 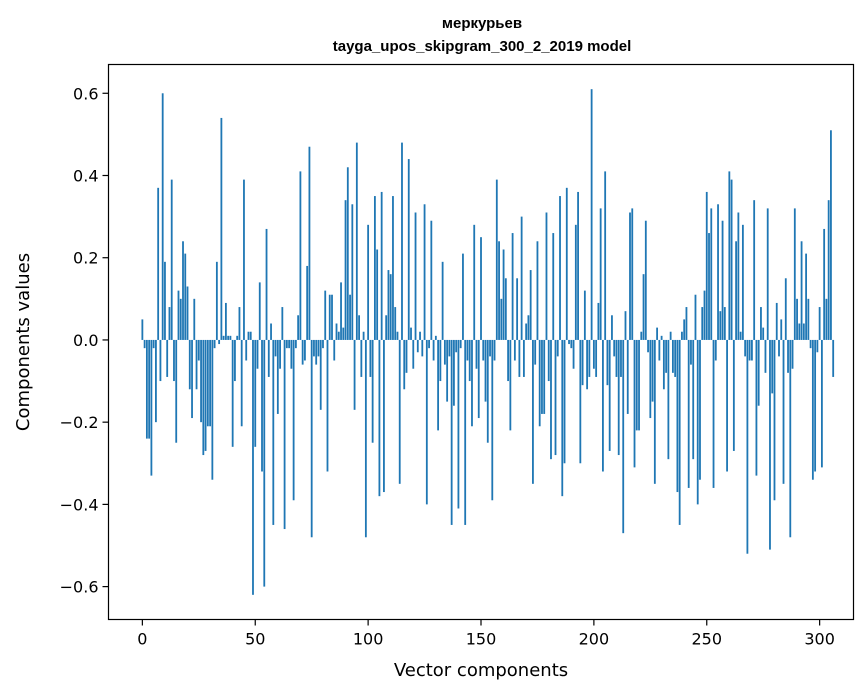 What do you see at coordinates (255, 639) in the screenshot?
I see `x-tick-label: 50` at bounding box center [255, 639].